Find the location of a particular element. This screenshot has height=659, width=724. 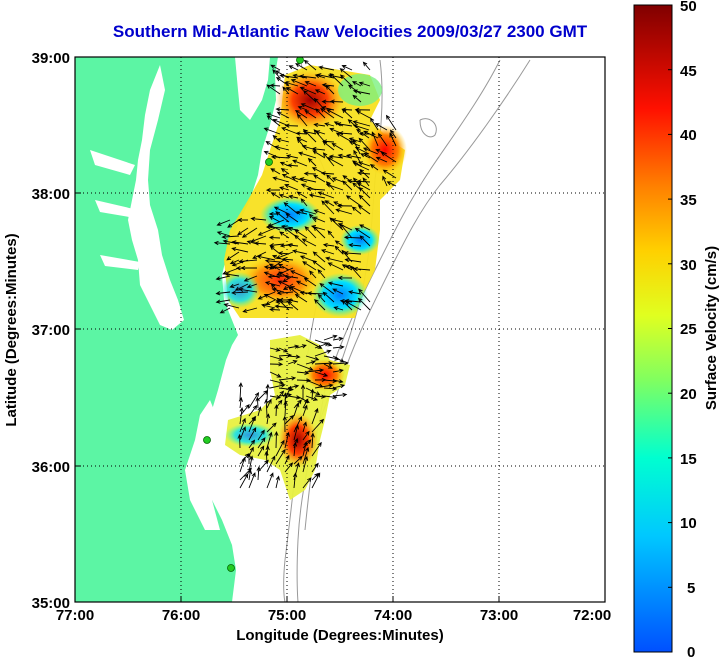

colorbar-tick-label: 40 is located at coordinates (688, 135).